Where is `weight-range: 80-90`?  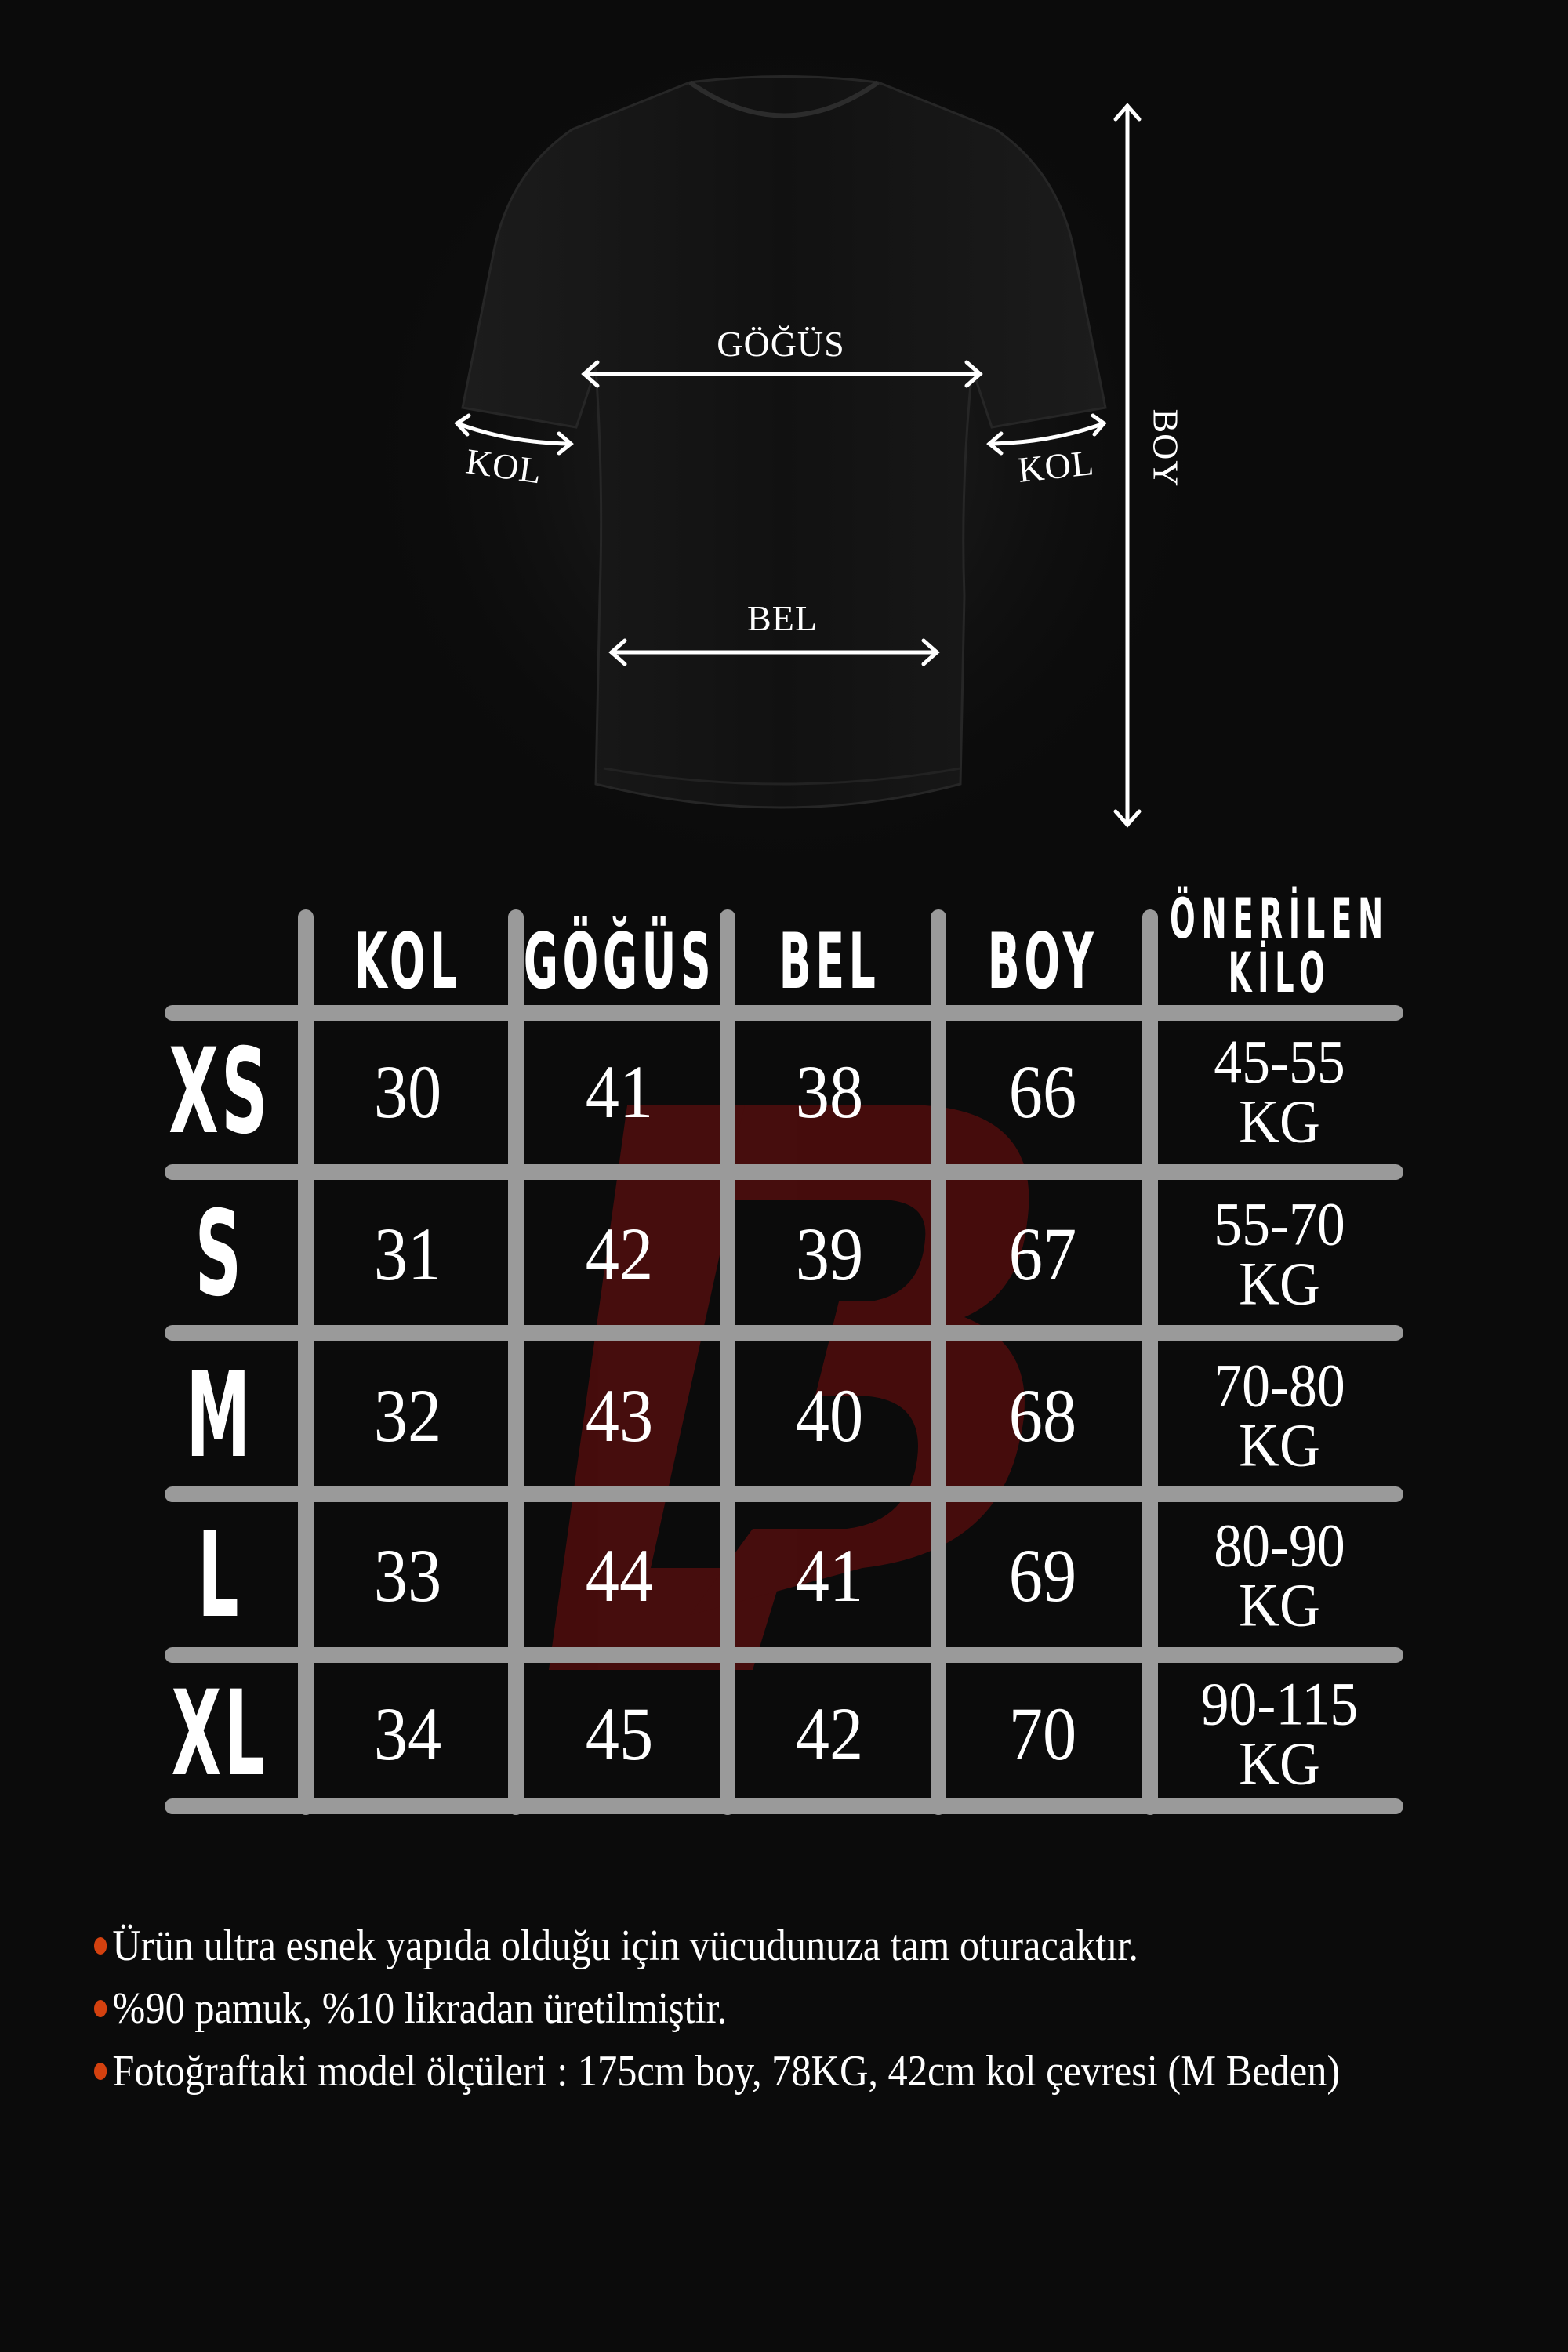 weight-range: 80-90 is located at coordinates (1279, 1545).